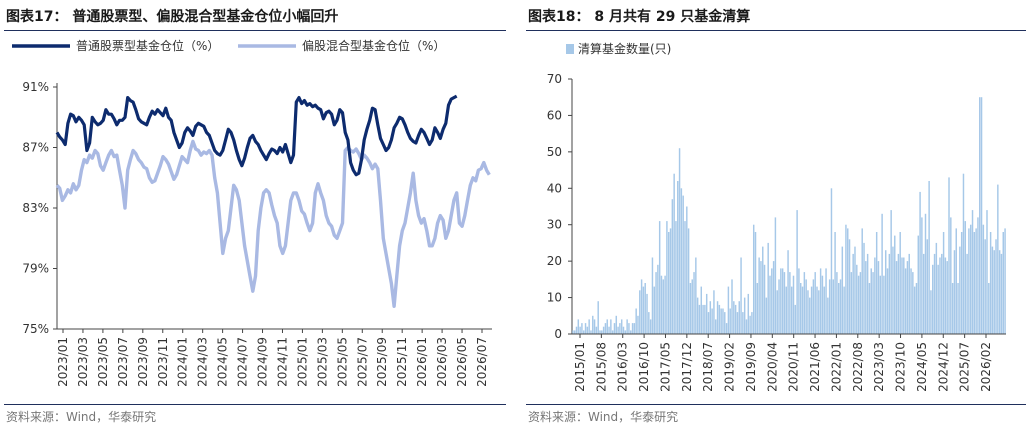 This screenshot has height=430, width=1030. Describe the element at coordinates (858, 367) in the screenshot. I see `x-tick-label: 2022/08` at that location.